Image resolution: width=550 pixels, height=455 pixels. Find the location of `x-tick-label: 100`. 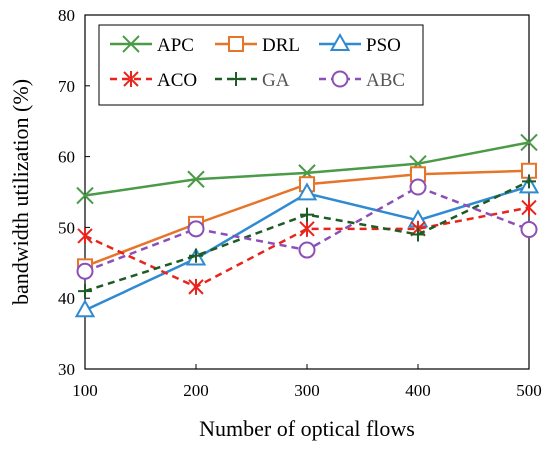

x-tick-label: 100 is located at coordinates (85, 390).